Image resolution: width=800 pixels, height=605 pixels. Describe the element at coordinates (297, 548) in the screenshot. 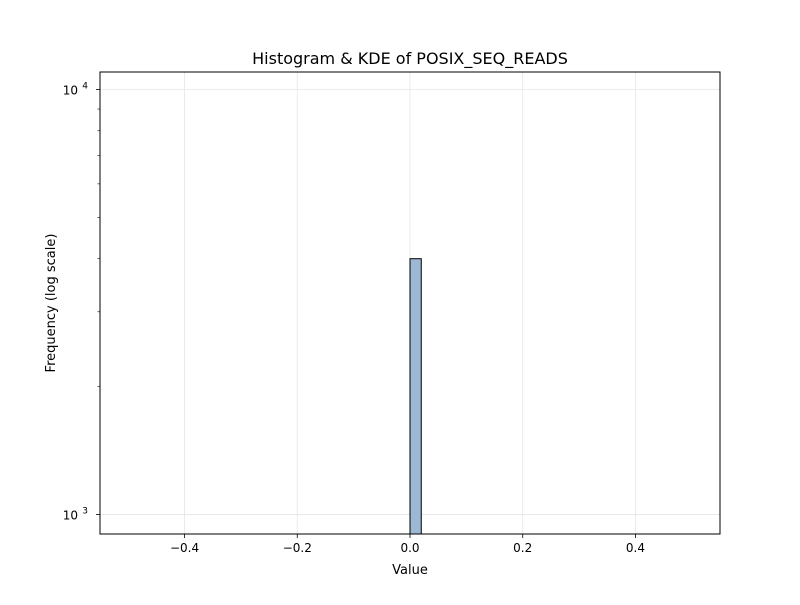

I see `x-tick-label: −0.2` at that location.